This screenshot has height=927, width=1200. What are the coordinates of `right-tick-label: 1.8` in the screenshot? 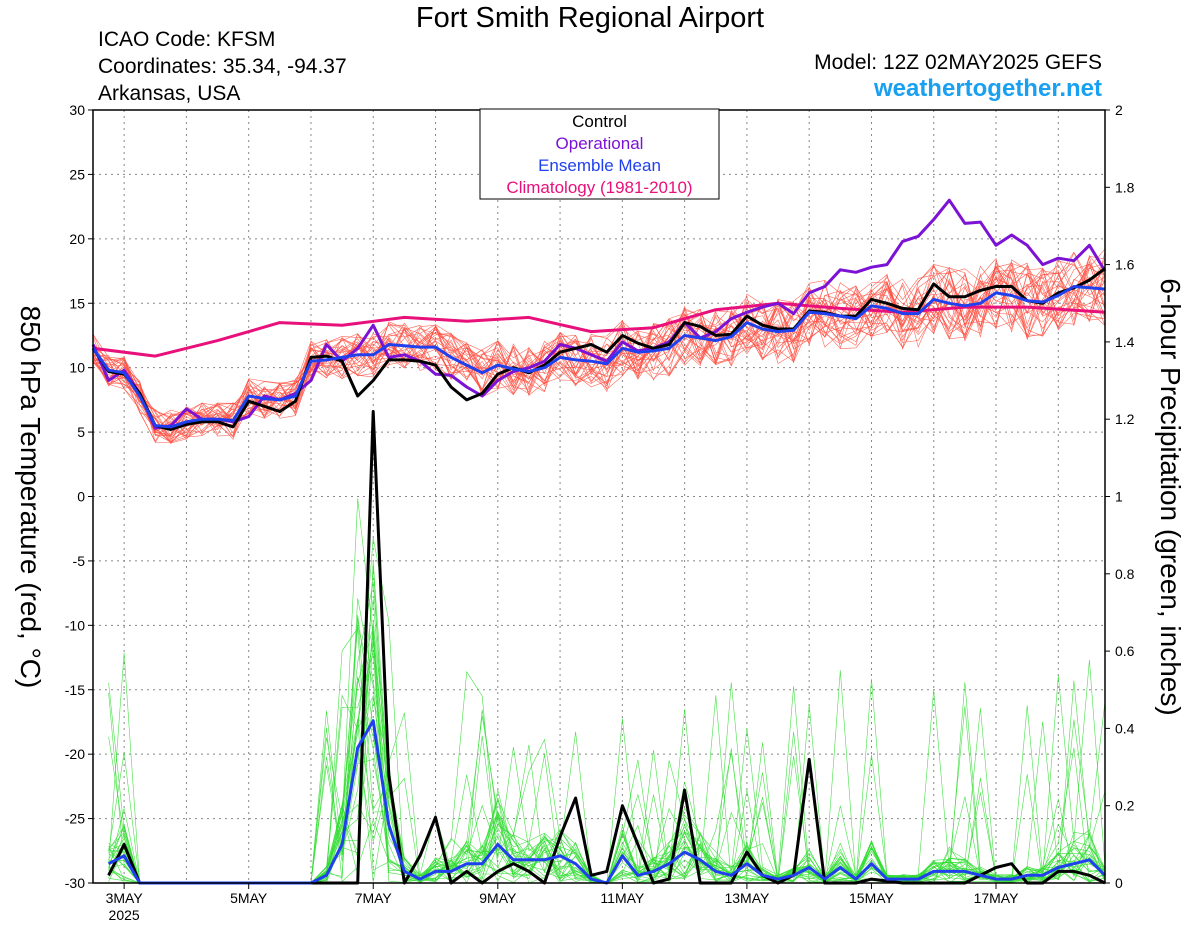 It's located at (1125, 187).